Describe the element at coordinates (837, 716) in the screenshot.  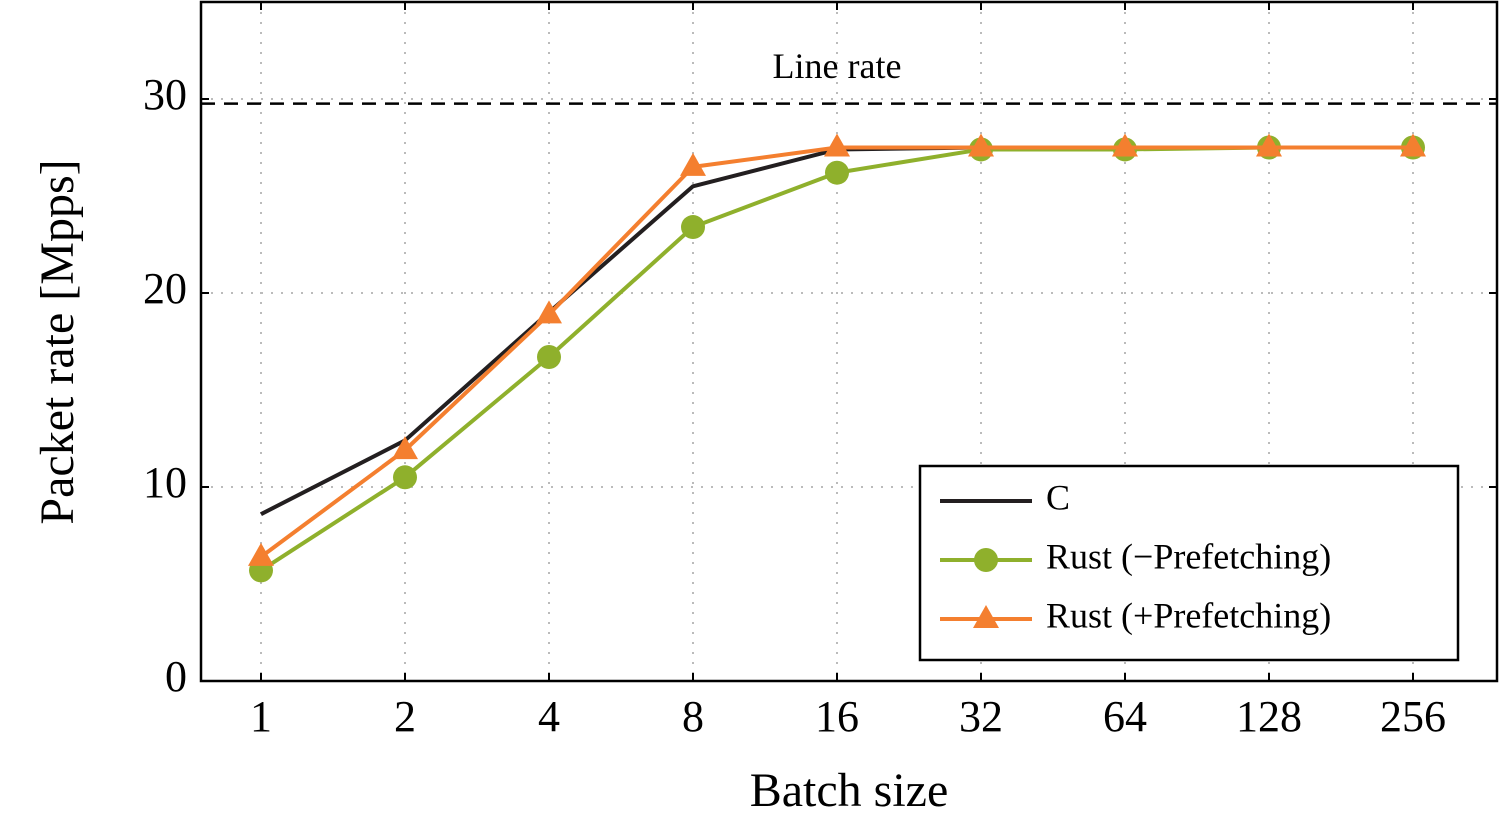
I see `x-tick-label: 16` at that location.